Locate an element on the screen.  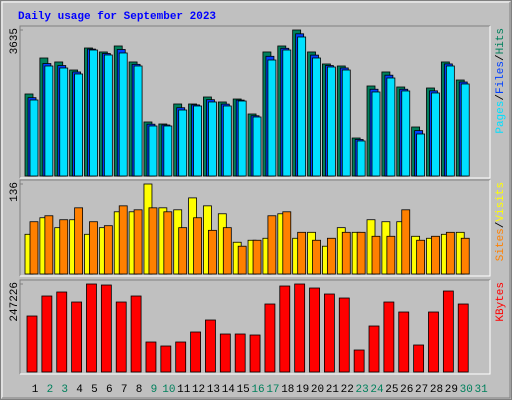
legend-entry: Files is located at coordinates (501, 77).